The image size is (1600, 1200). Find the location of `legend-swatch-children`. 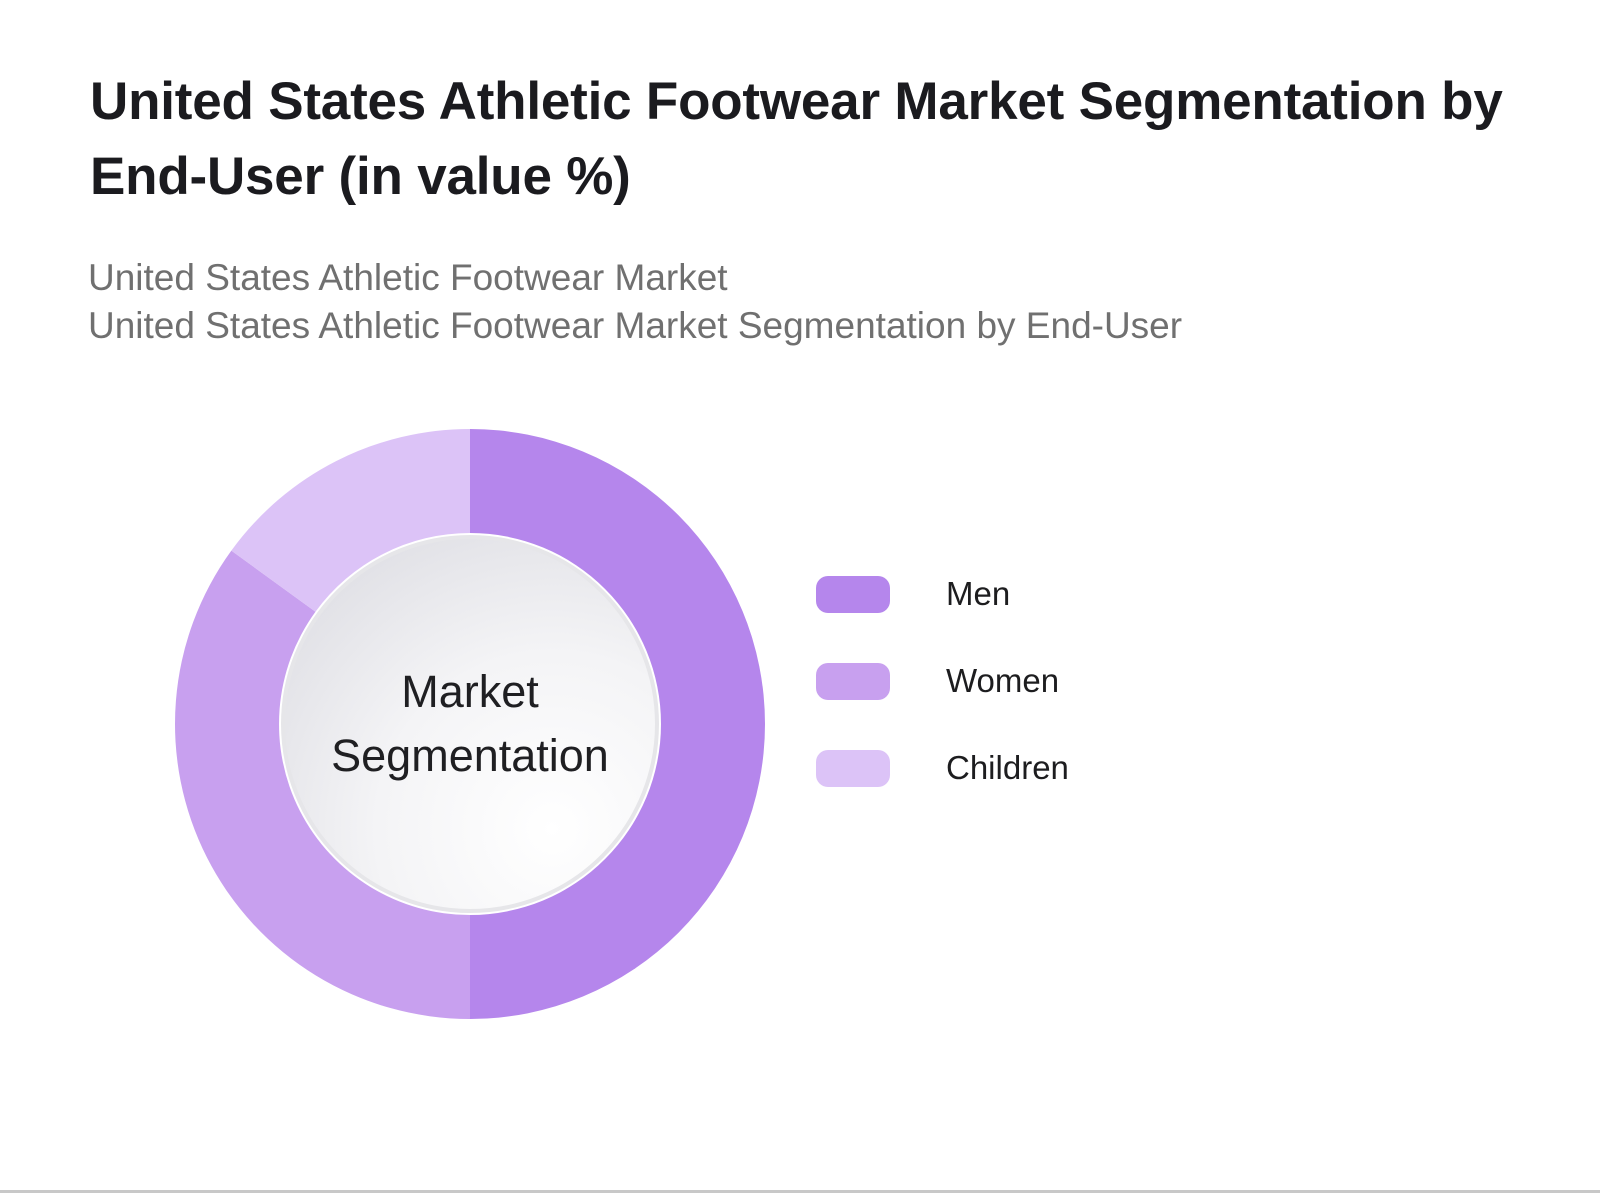

legend-swatch-children is located at coordinates (853, 768).